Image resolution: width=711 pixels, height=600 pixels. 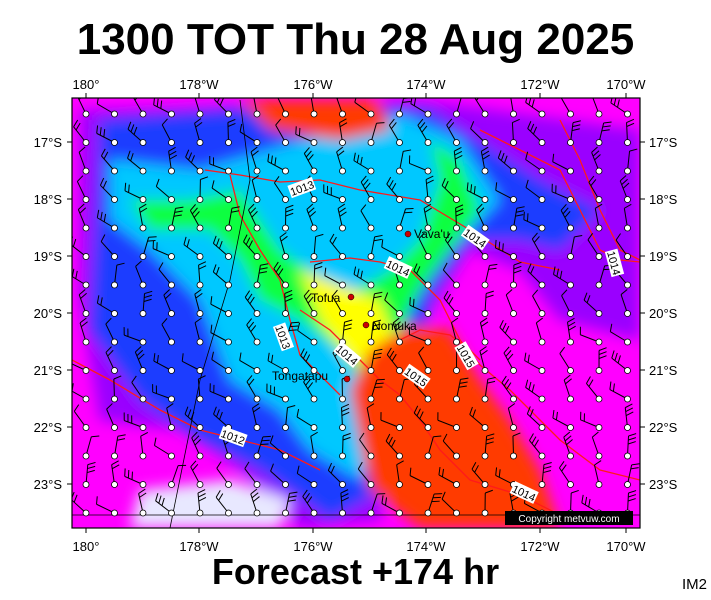 What do you see at coordinates (408, 234) in the screenshot?
I see `place-marker-vavau` at bounding box center [408, 234].